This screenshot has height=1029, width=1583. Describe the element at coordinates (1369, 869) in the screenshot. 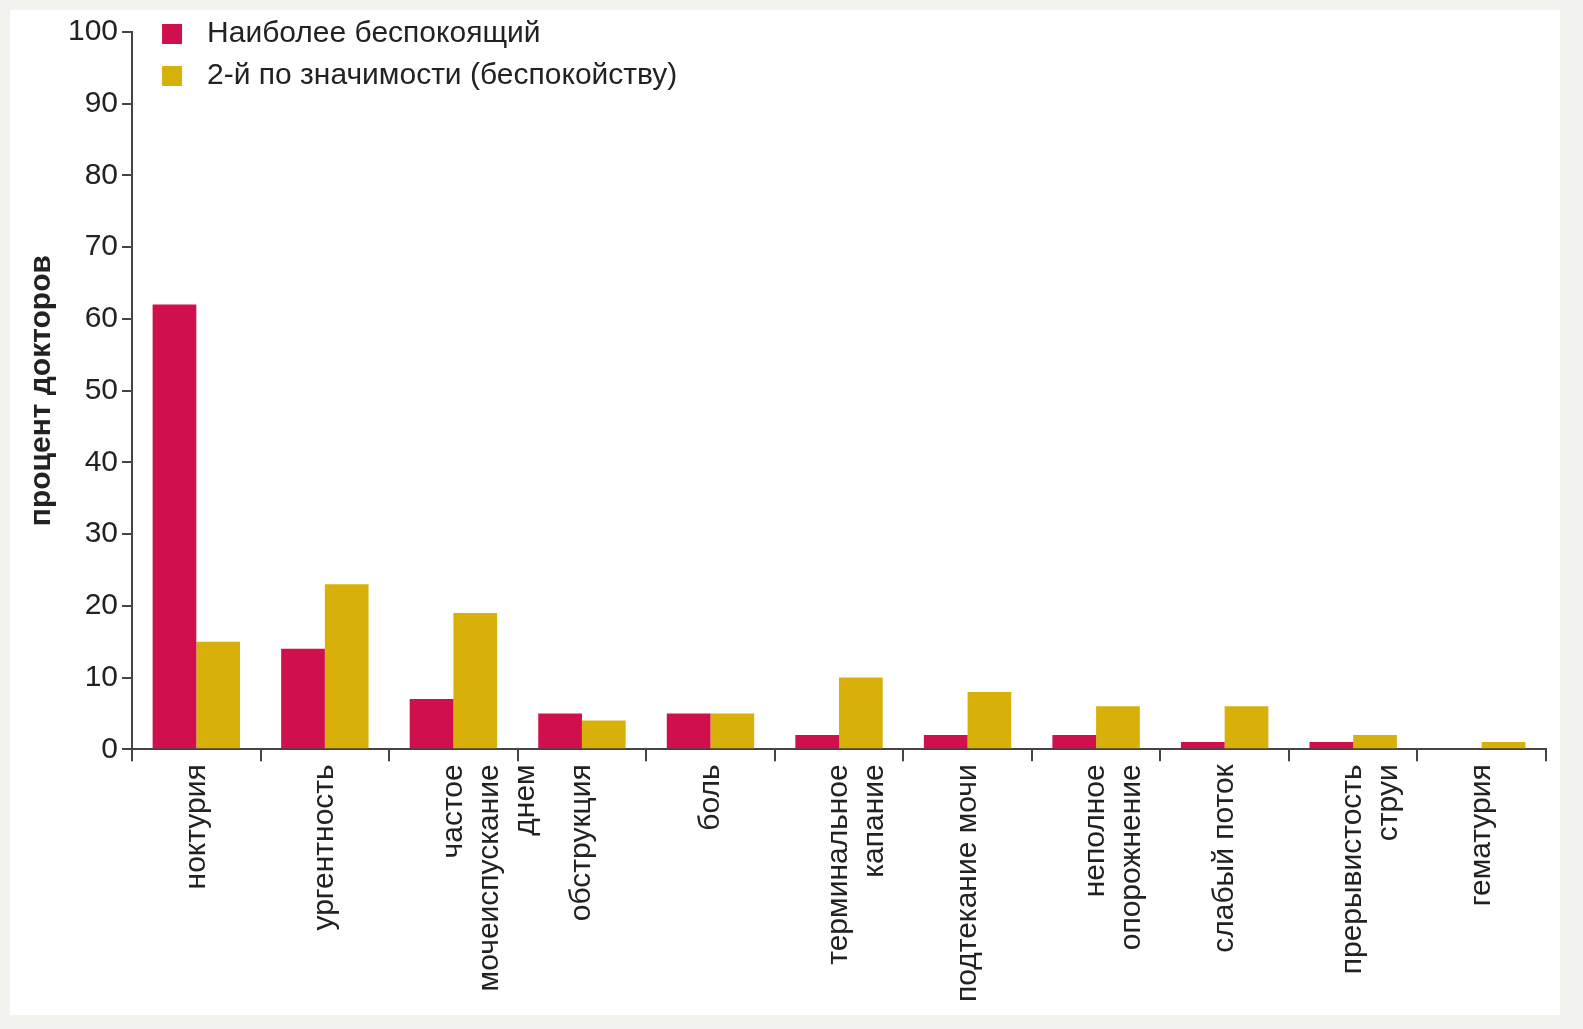

I see `x-tick-label: прерывистость струи` at that location.